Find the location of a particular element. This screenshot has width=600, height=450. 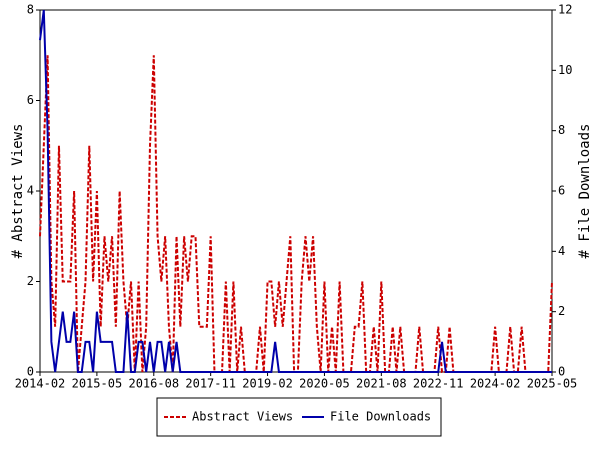

y-tick-label: 2 is located at coordinates (30, 281).